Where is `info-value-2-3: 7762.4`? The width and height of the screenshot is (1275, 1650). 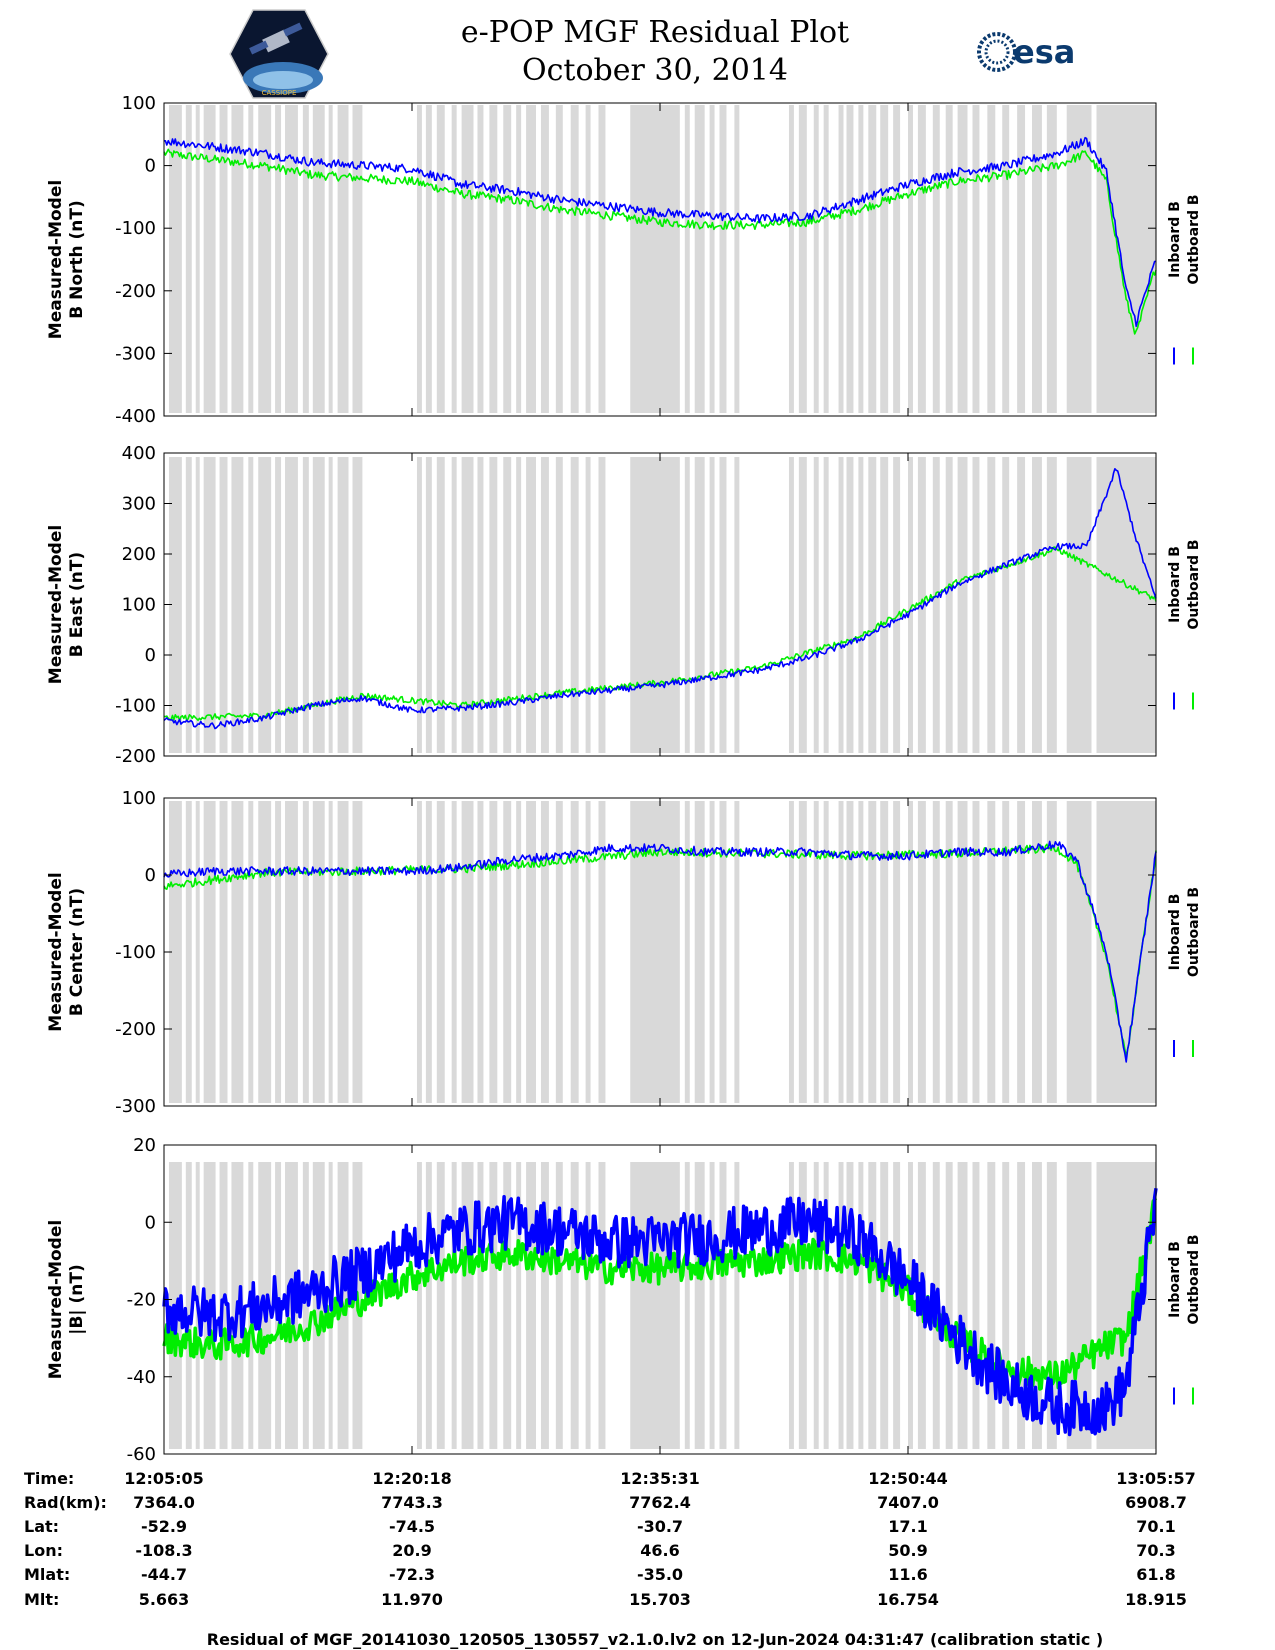
info-value-2-3: 7762.4 is located at coordinates (660, 1502).